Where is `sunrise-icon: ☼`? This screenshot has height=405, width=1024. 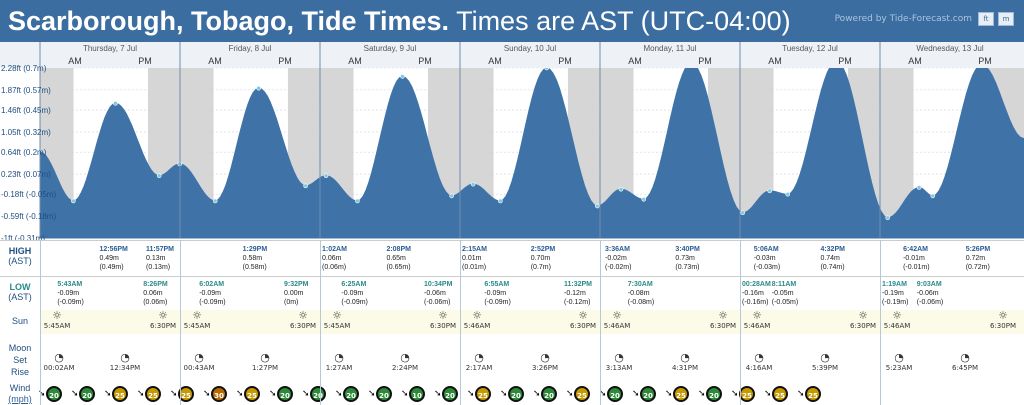
sunrise-icon: ☼ is located at coordinates (617, 315).